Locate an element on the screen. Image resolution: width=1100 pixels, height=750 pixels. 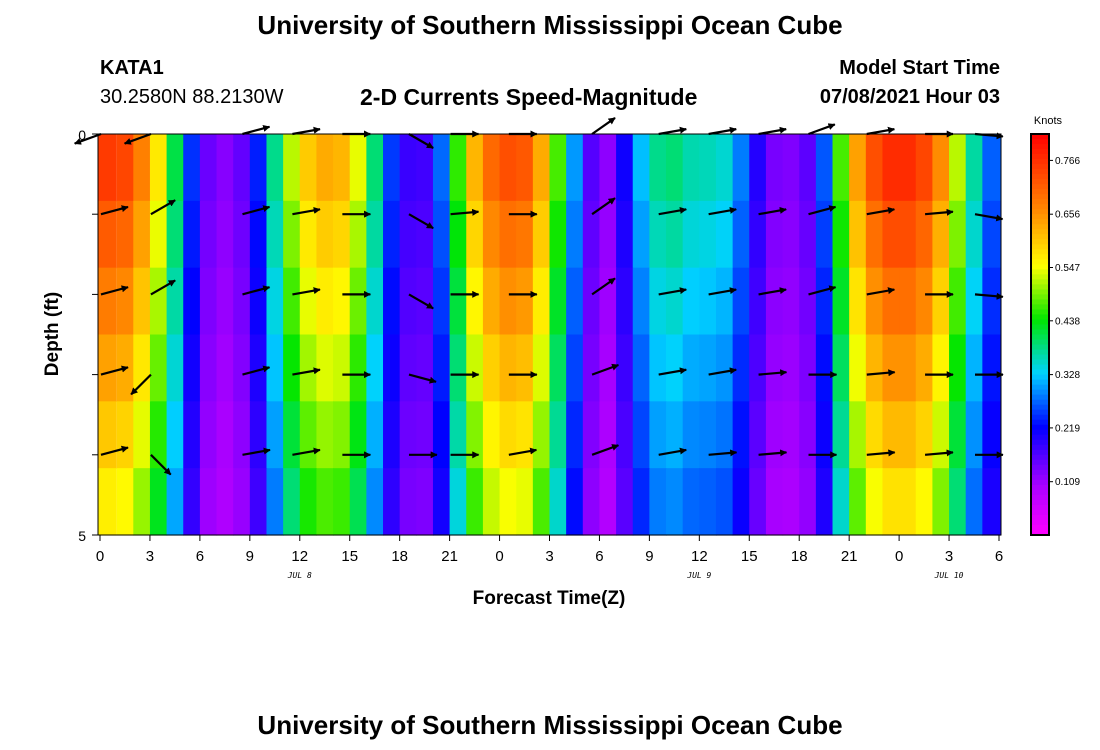
y-tick-label: 5 is located at coordinates (82, 536).